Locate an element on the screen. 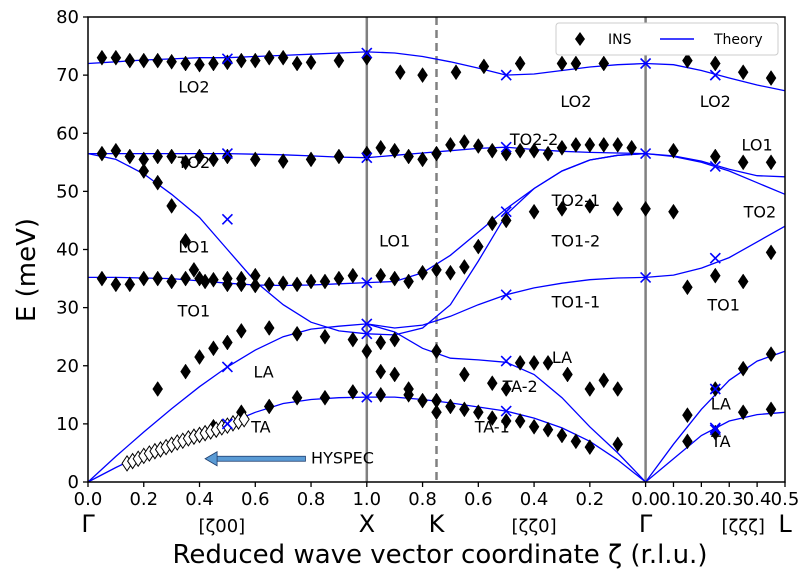 The width and height of the screenshot is (803, 571). x-tick-label: 0.2 is located at coordinates (701, 499).